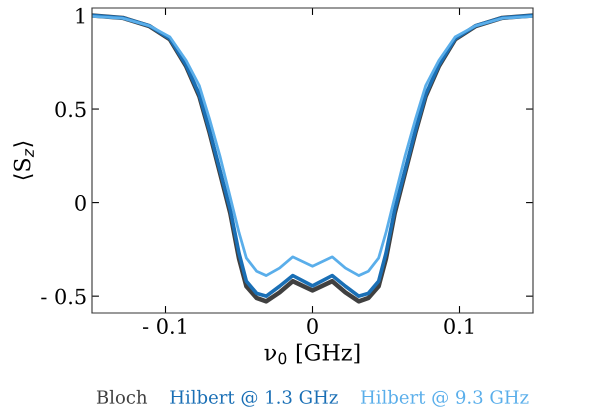  Describe the element at coordinates (63, 296) in the screenshot. I see `y-tick-label: - 0.5` at that location.